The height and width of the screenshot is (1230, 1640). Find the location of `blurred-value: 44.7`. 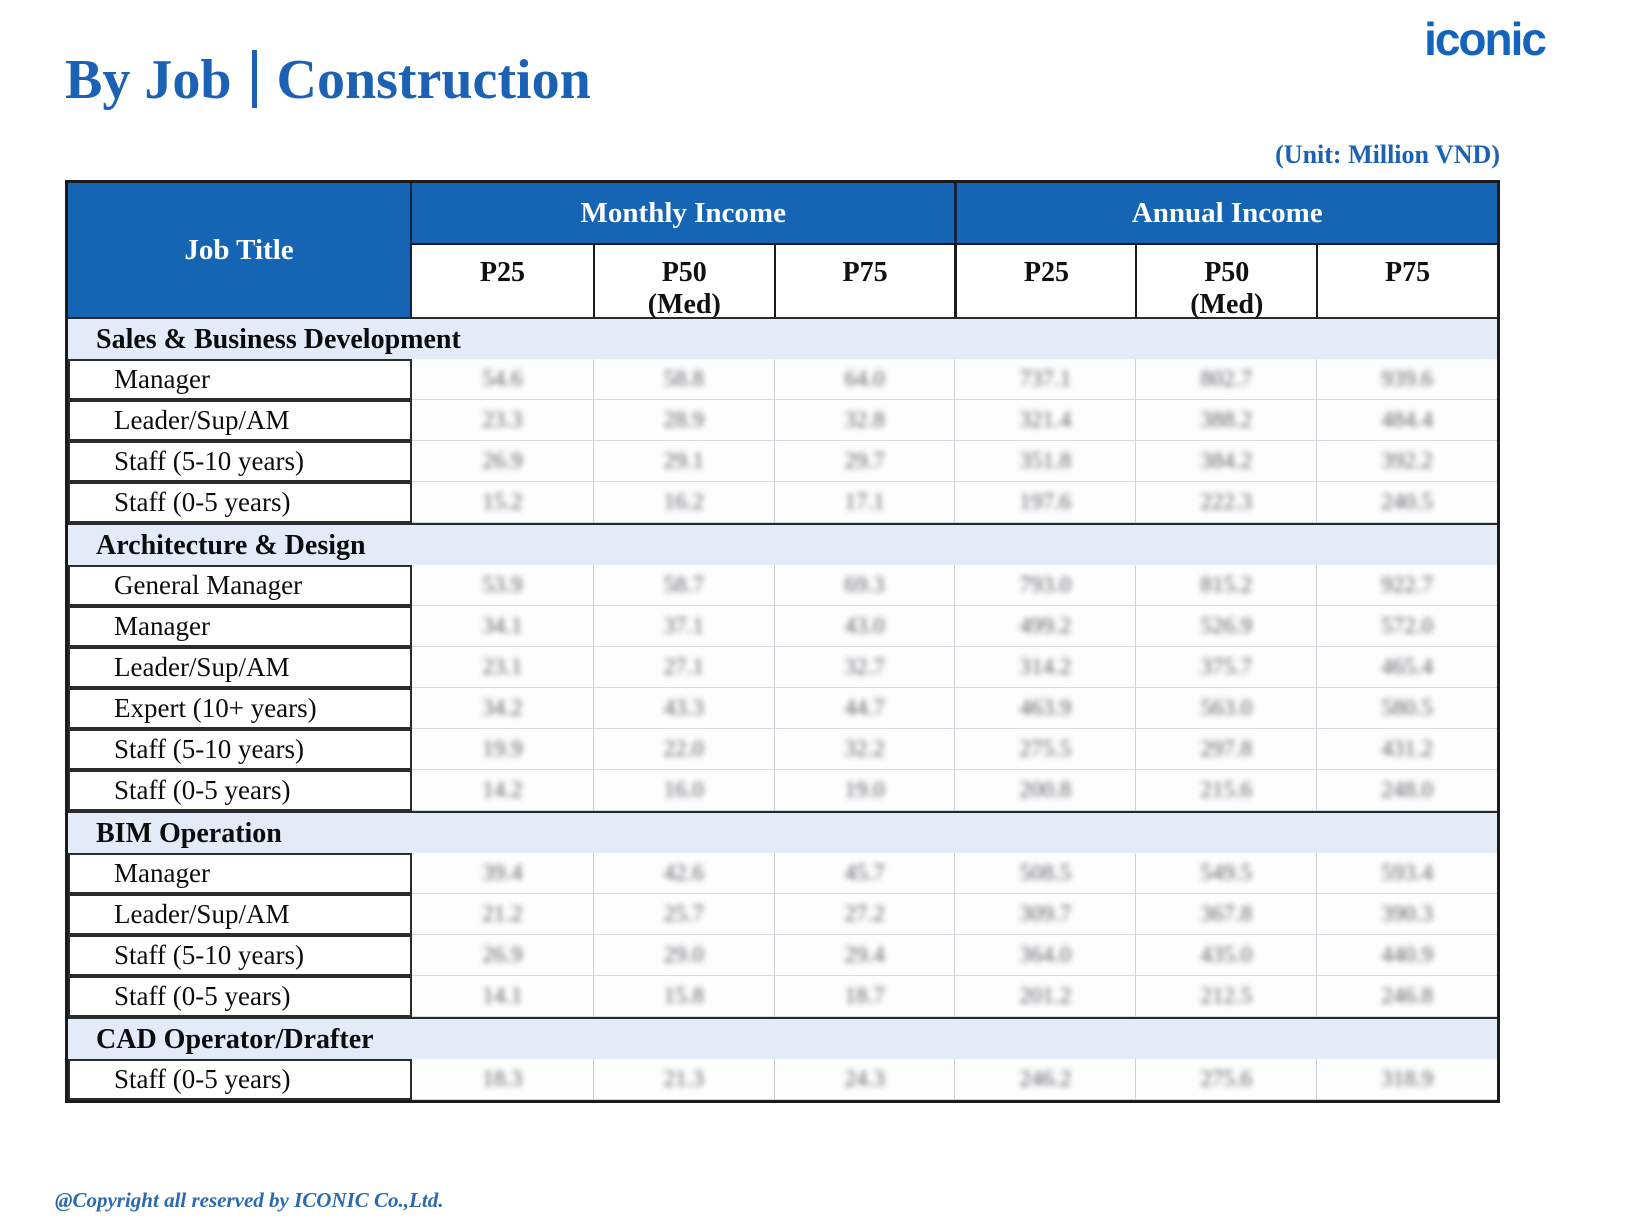

blurred-value: 44.7 is located at coordinates (864, 707).